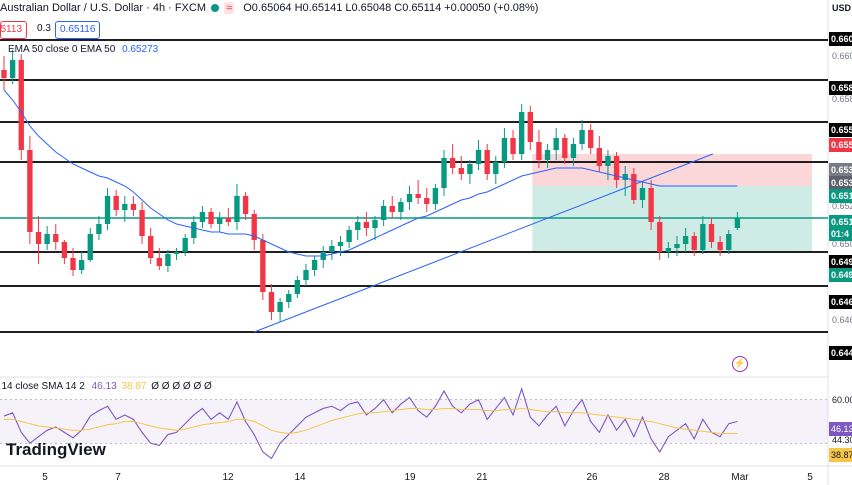 The height and width of the screenshot is (485, 852). What do you see at coordinates (840, 302) in the screenshot?
I see `price-tag: 0.646` at bounding box center [840, 302].